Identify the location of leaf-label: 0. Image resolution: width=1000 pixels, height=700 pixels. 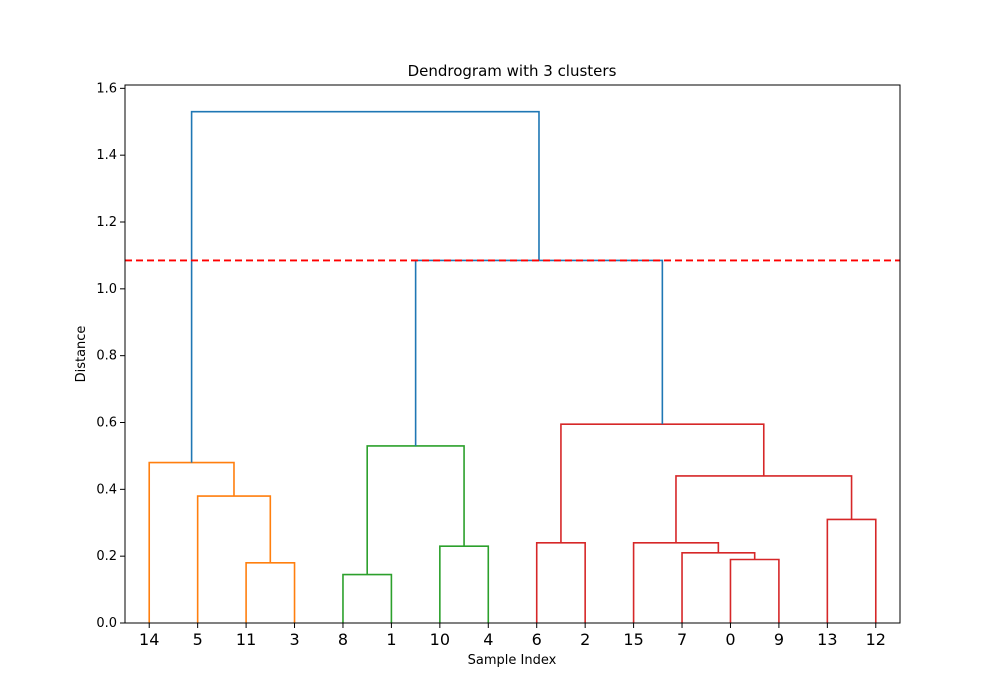
(730, 639).